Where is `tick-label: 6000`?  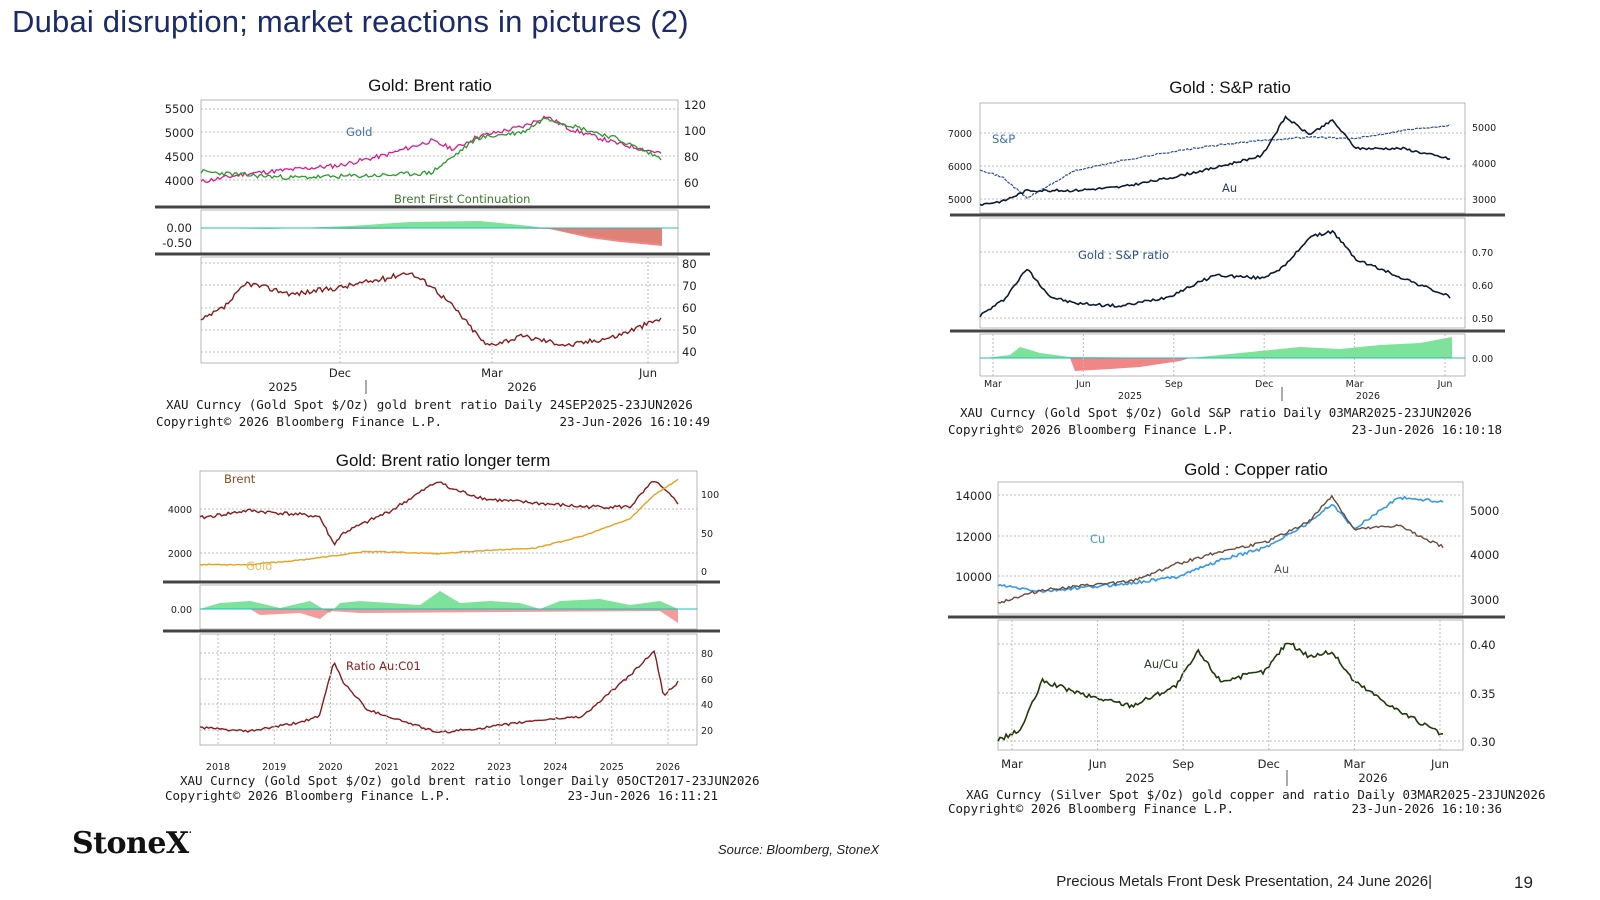 tick-label: 6000 is located at coordinates (960, 167).